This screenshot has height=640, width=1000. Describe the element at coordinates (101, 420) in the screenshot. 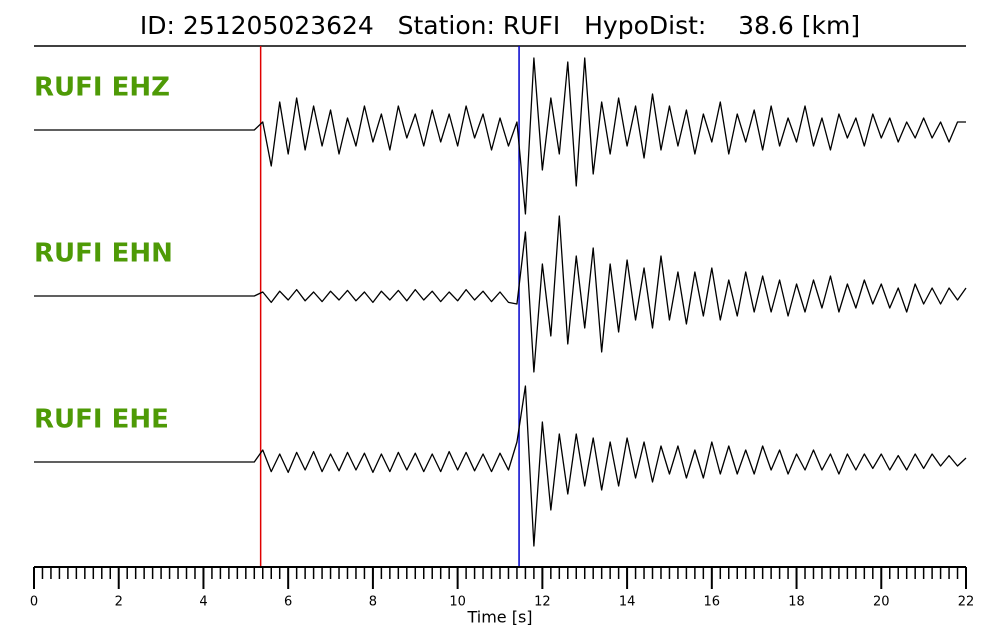

I see `trace-label: RUFI EHE` at that location.